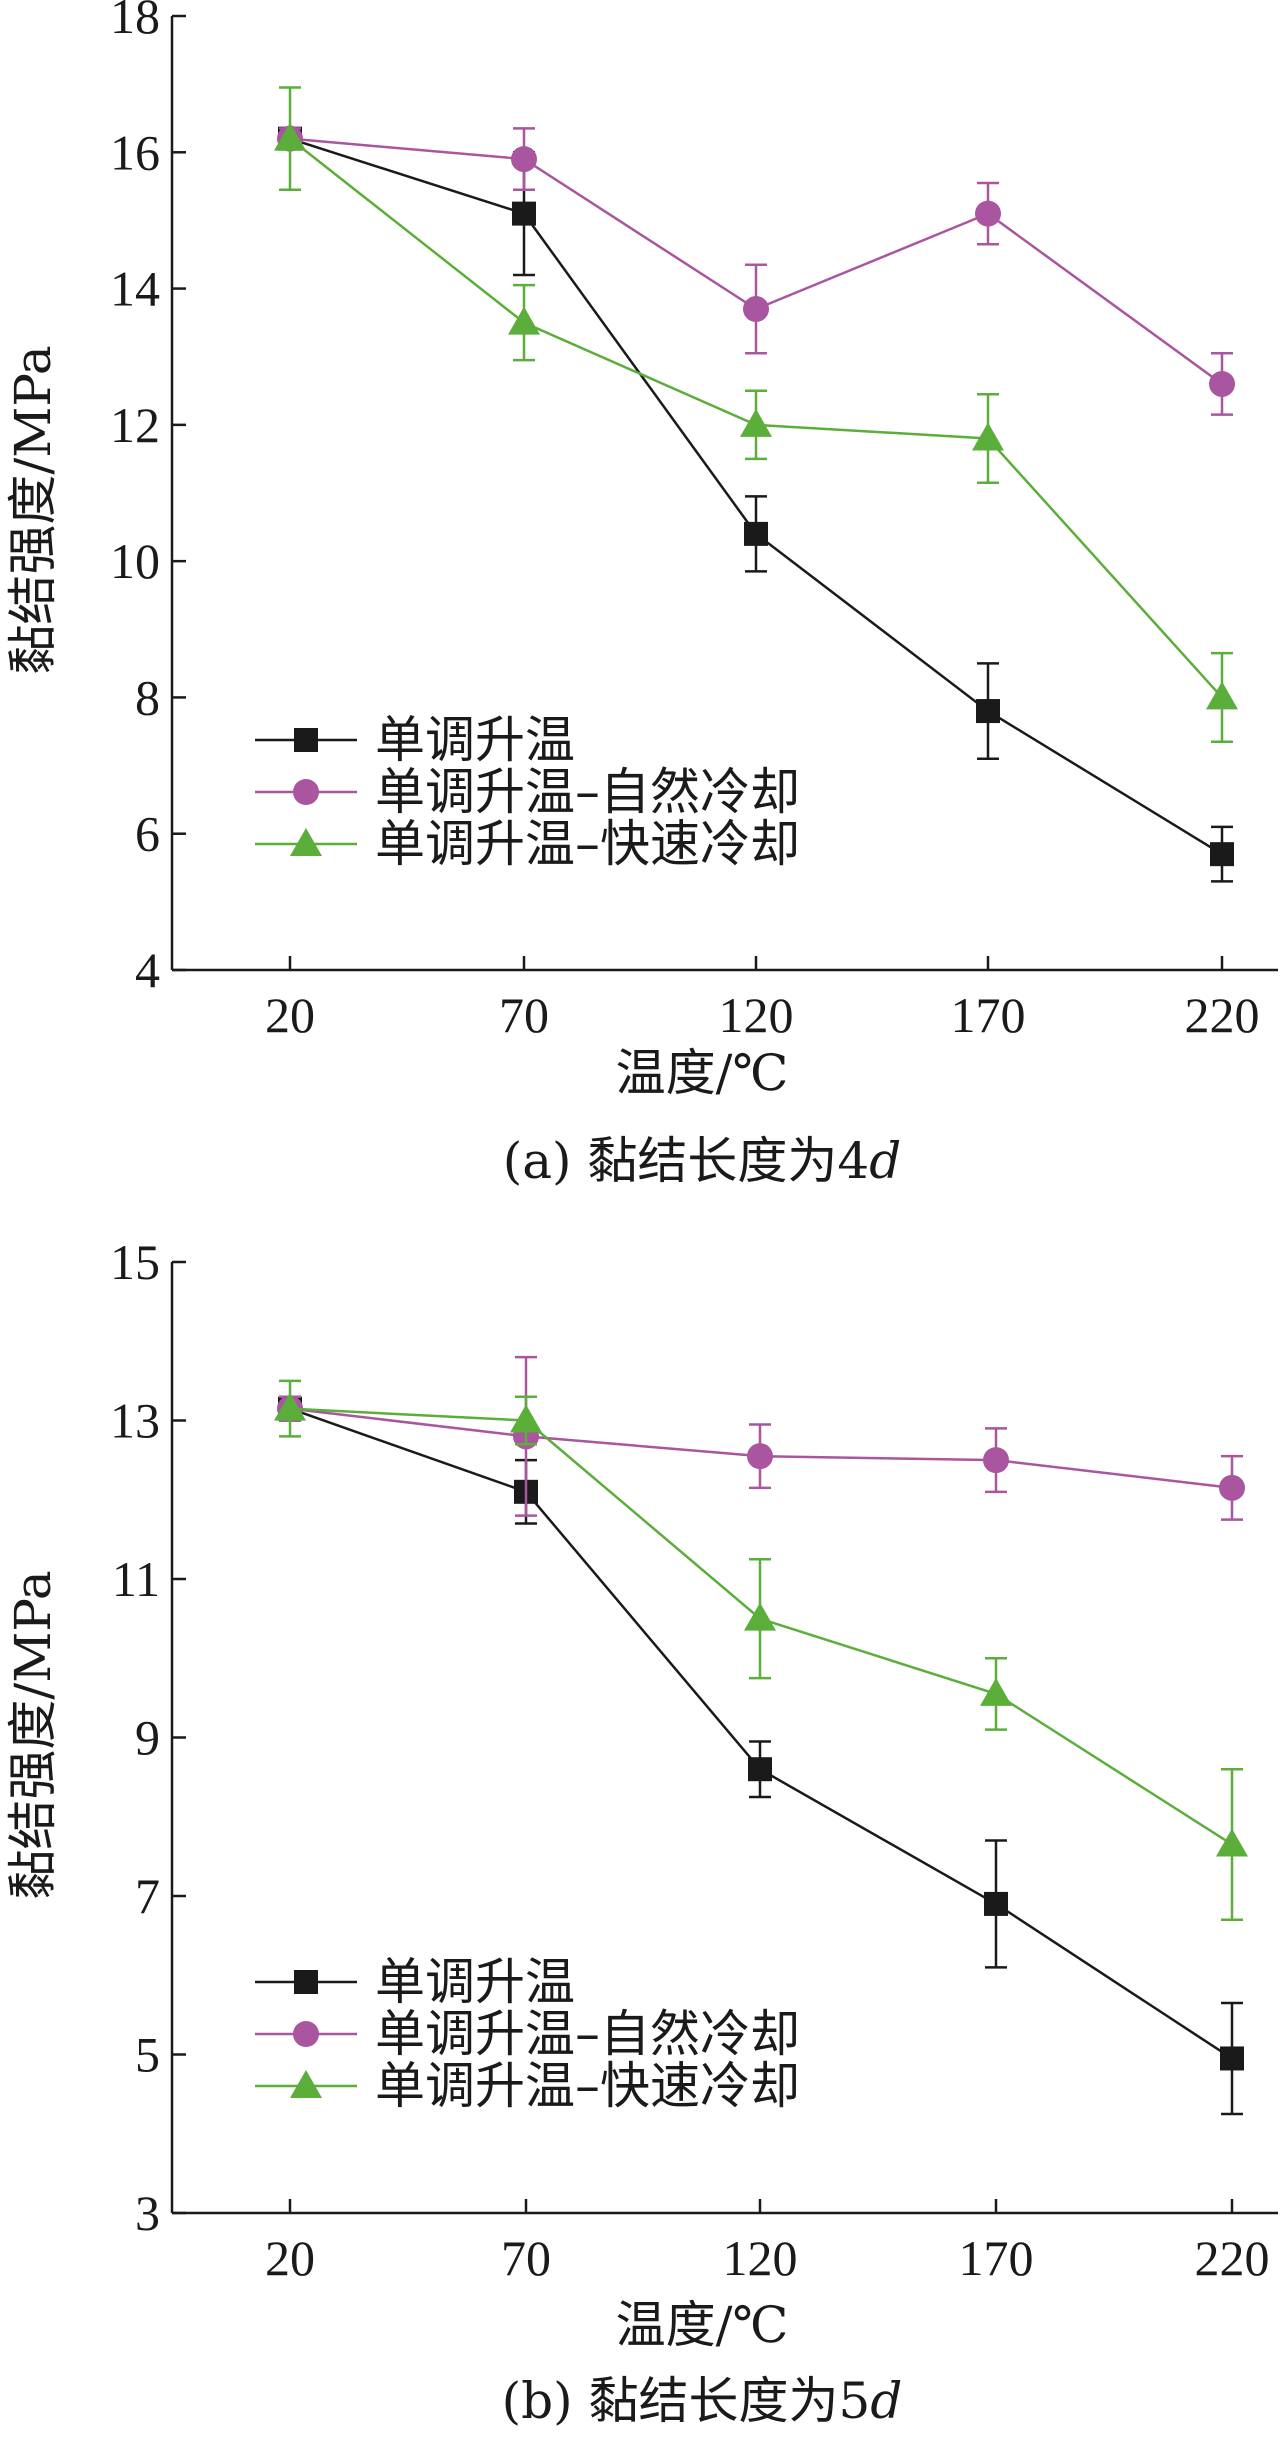 This screenshot has width=1280, height=2440. I want to click on panel-caption: (a) 黏结长度为4d, so click(702, 1161).